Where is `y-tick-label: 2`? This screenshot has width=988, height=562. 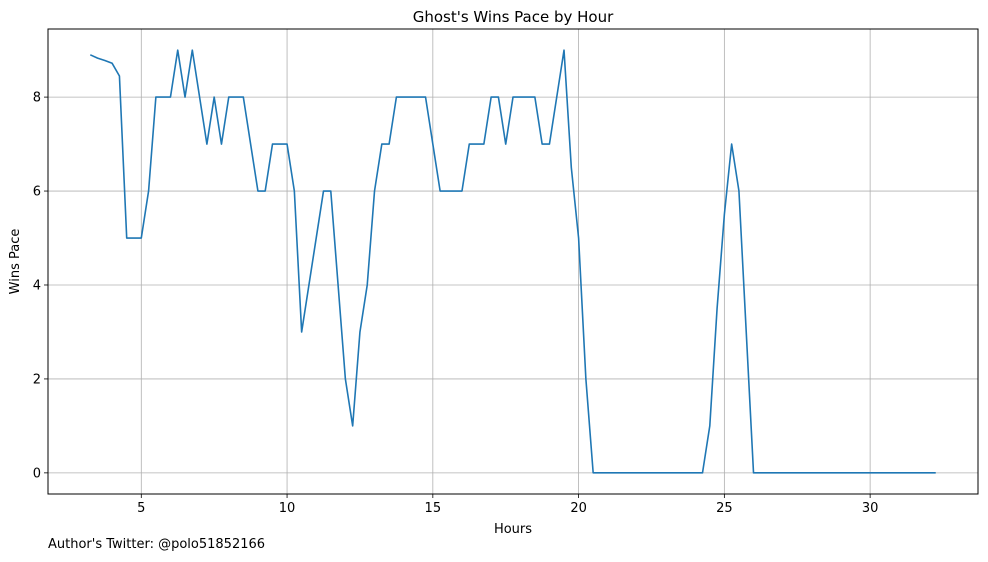 y-tick-label: 2 is located at coordinates (37, 379).